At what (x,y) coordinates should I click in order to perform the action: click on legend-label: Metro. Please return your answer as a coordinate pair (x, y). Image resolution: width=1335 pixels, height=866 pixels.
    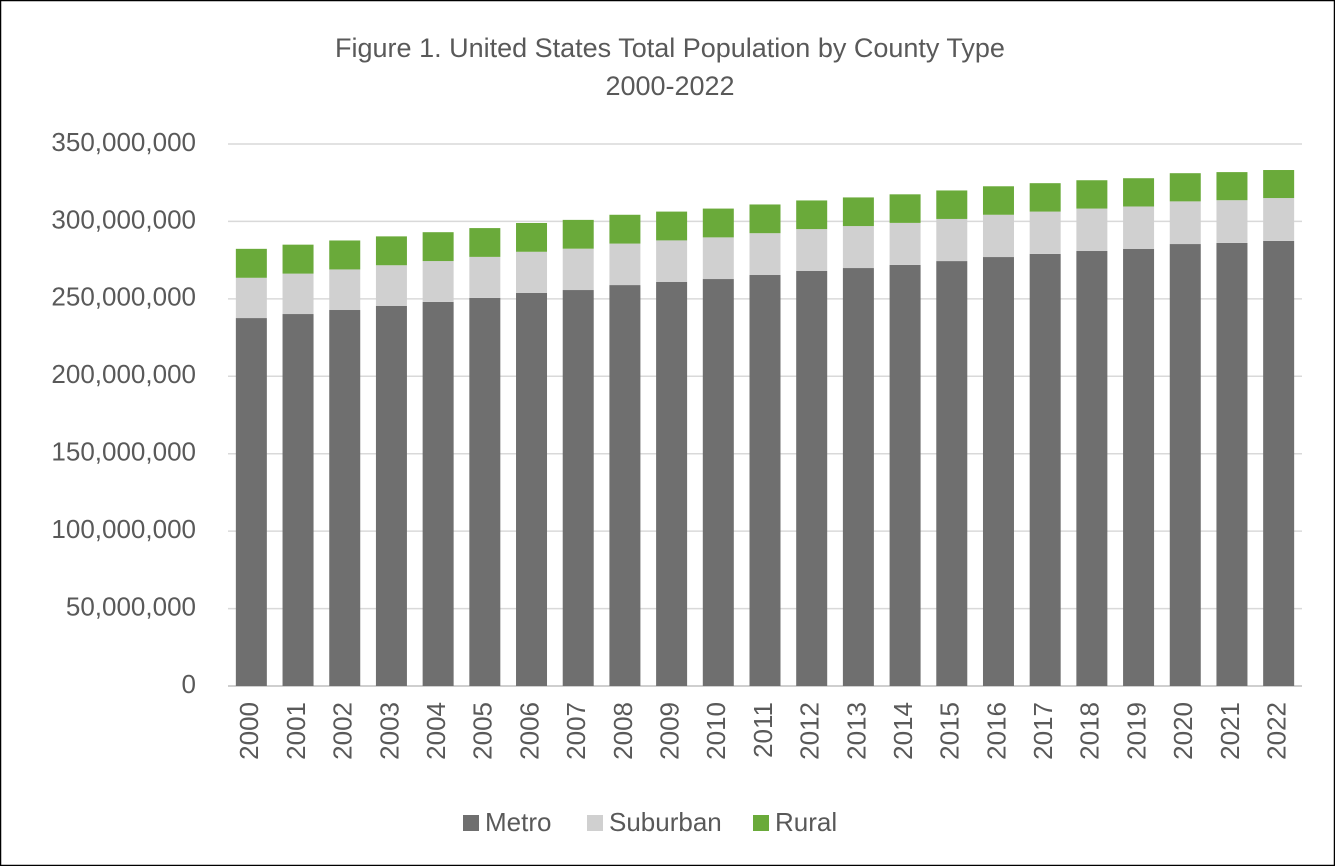
    Looking at the image, I should click on (518, 822).